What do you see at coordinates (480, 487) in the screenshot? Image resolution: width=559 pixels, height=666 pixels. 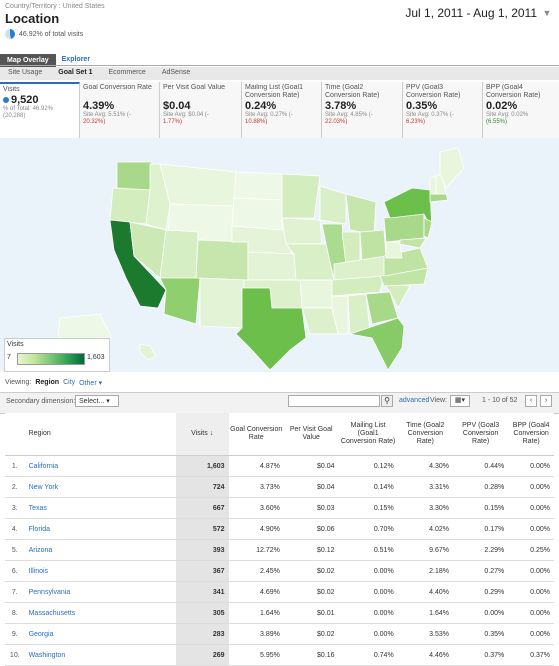 I see `table-cell: 0.28%` at bounding box center [480, 487].